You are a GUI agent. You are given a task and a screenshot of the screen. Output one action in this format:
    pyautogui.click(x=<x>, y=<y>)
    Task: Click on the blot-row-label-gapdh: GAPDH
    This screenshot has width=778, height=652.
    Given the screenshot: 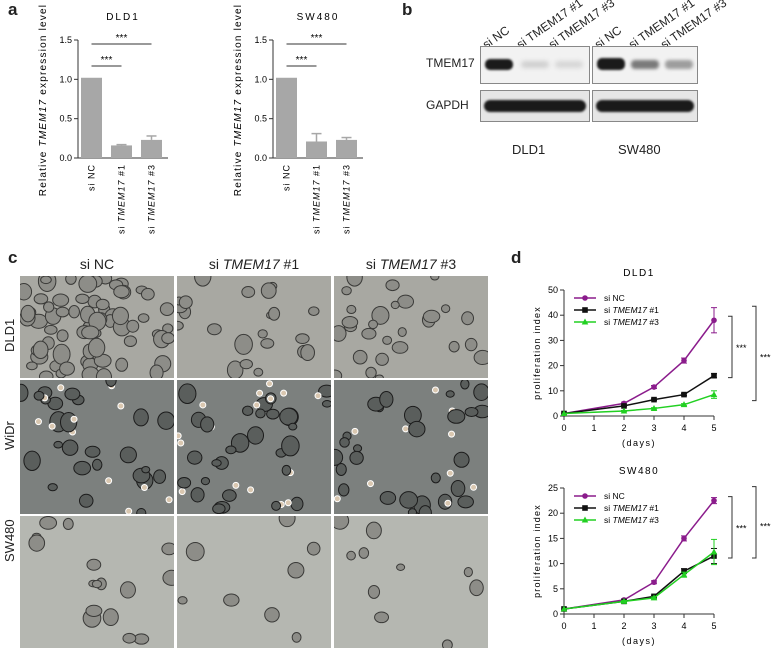 What is the action you would take?
    pyautogui.click(x=447, y=105)
    